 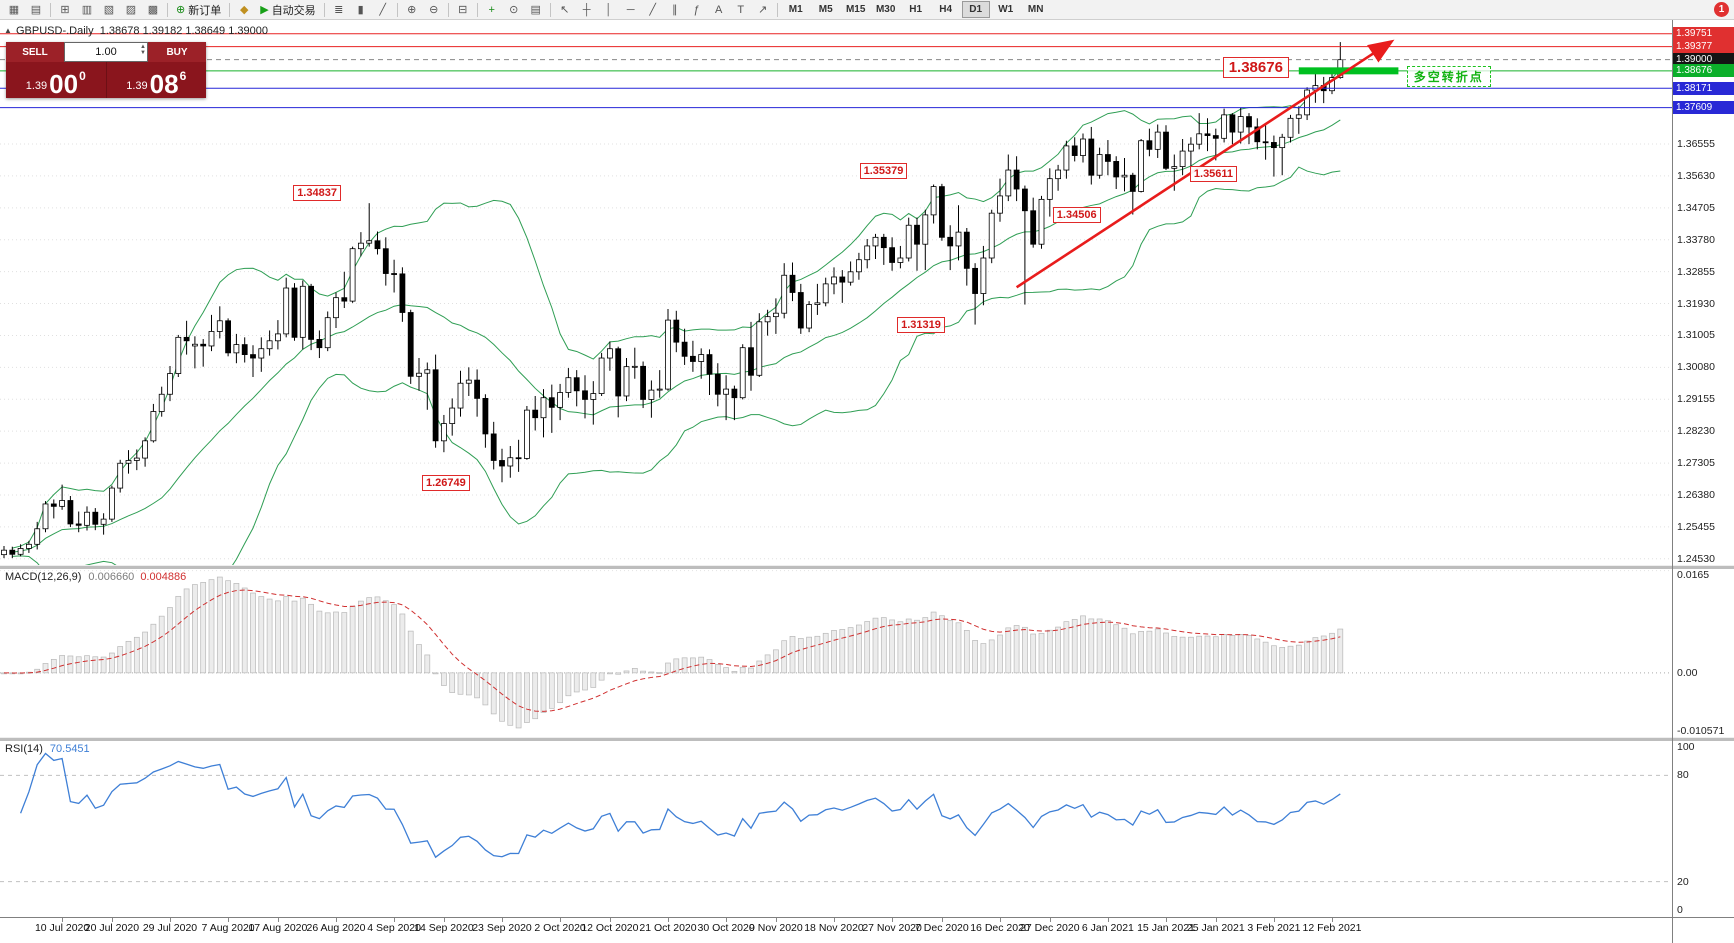 What do you see at coordinates (609, 9) in the screenshot?
I see `vertical-line-icon: │` at bounding box center [609, 9].